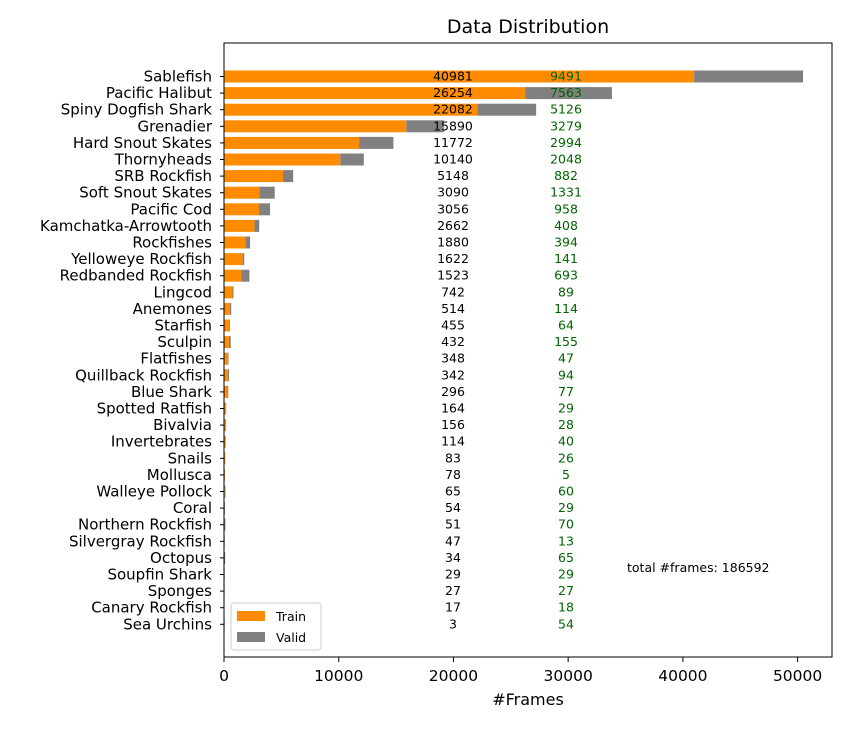 The image size is (850, 729). What do you see at coordinates (566, 557) in the screenshot?
I see `valid-value-label: 65` at bounding box center [566, 557].